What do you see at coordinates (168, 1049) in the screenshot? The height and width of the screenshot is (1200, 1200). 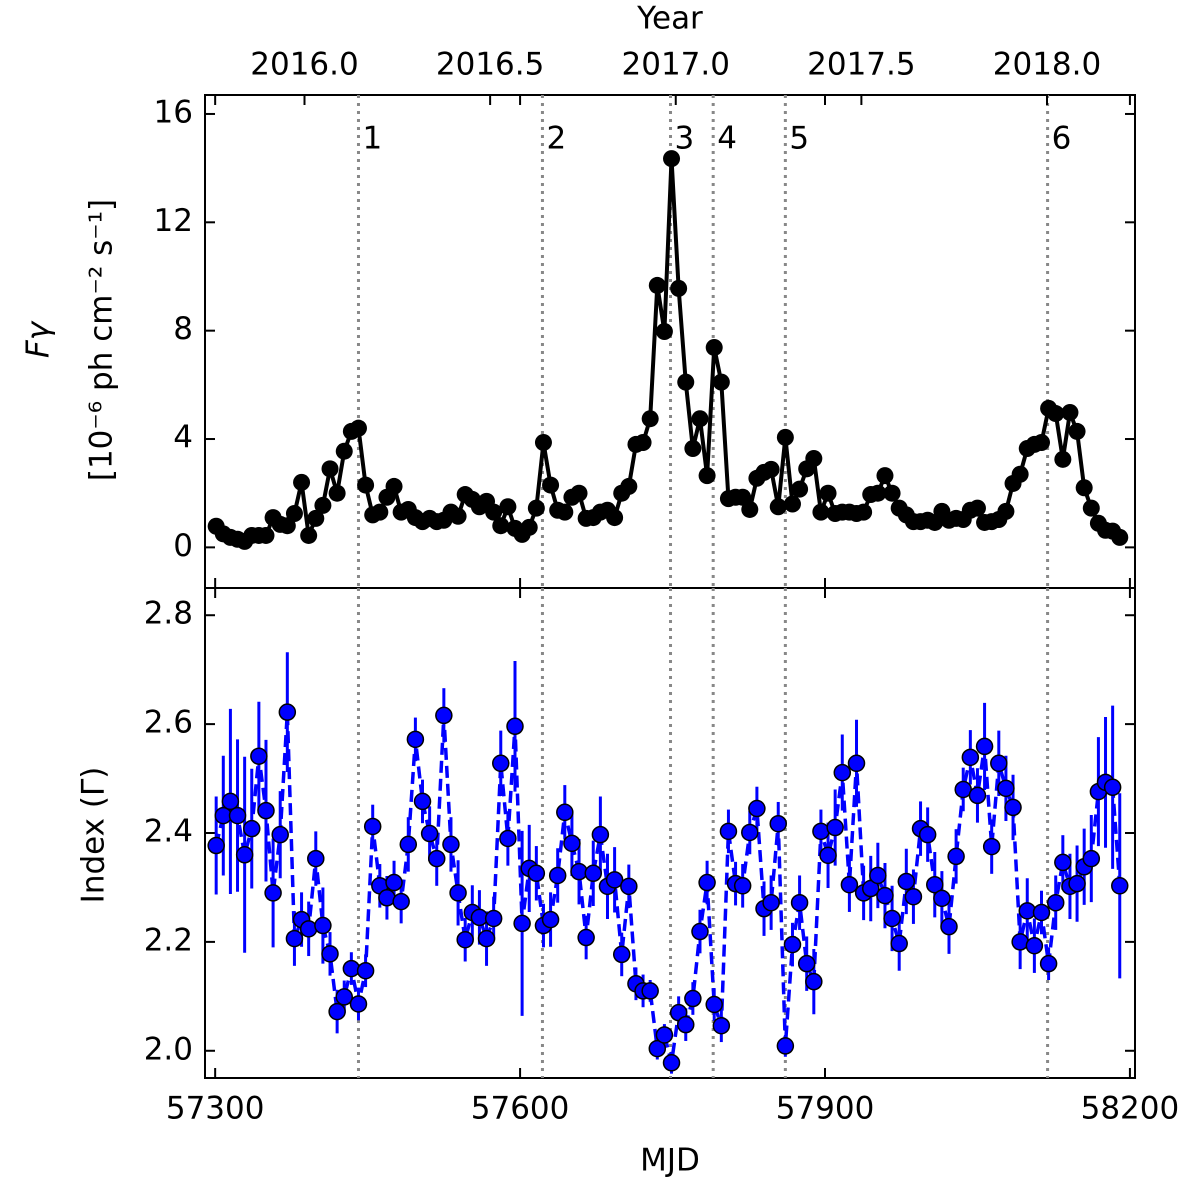 I see `y-tick-label: 2.0` at bounding box center [168, 1049].